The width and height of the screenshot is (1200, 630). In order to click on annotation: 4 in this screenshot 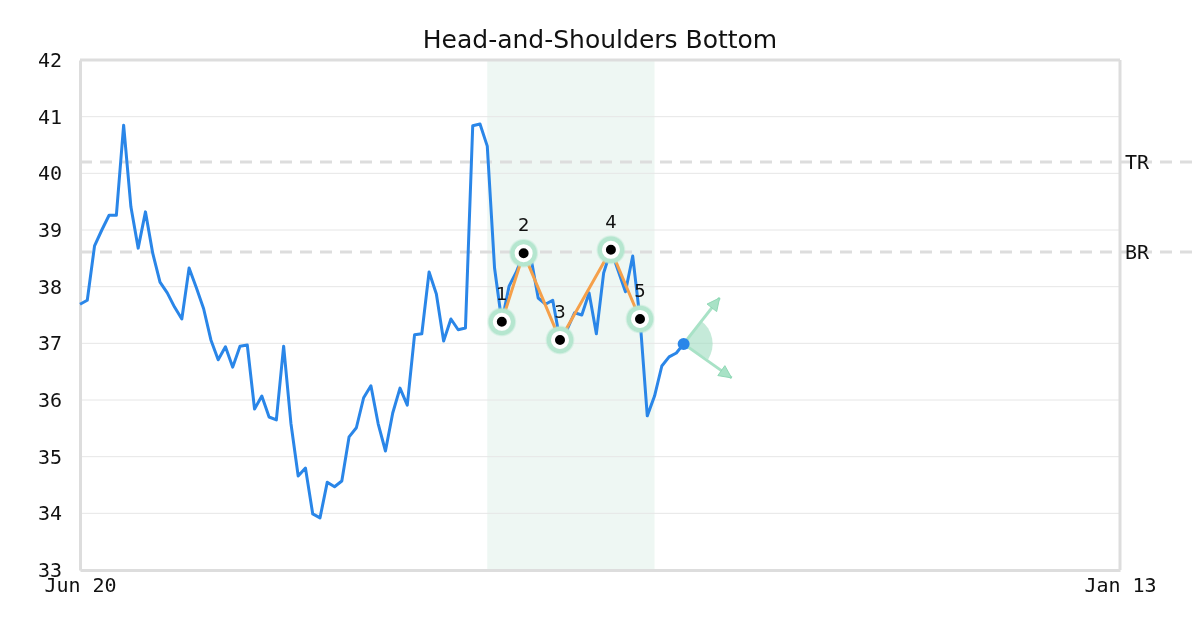, I will do `click(611, 221)`.